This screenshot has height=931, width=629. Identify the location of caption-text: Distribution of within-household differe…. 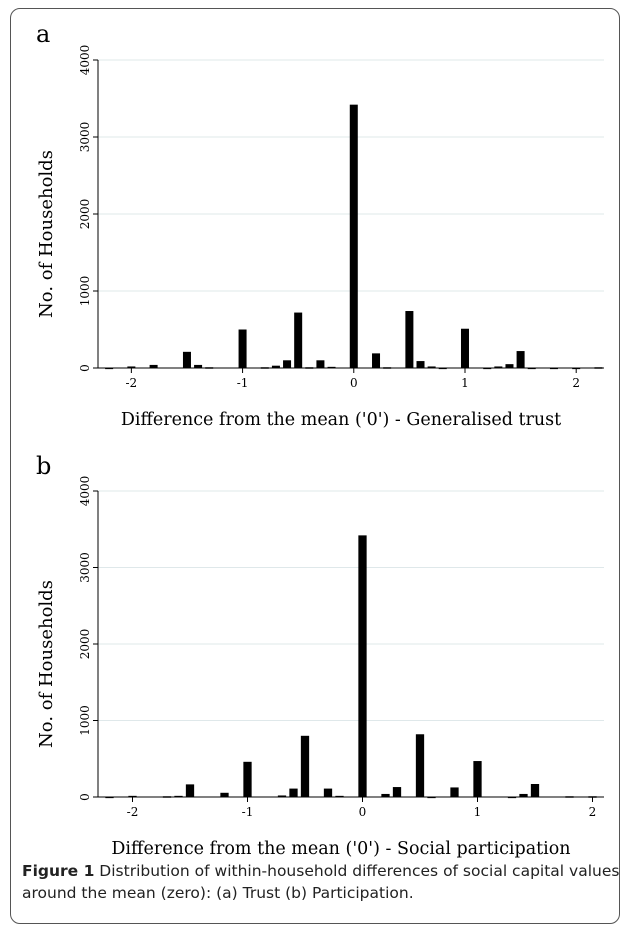
(321, 882).